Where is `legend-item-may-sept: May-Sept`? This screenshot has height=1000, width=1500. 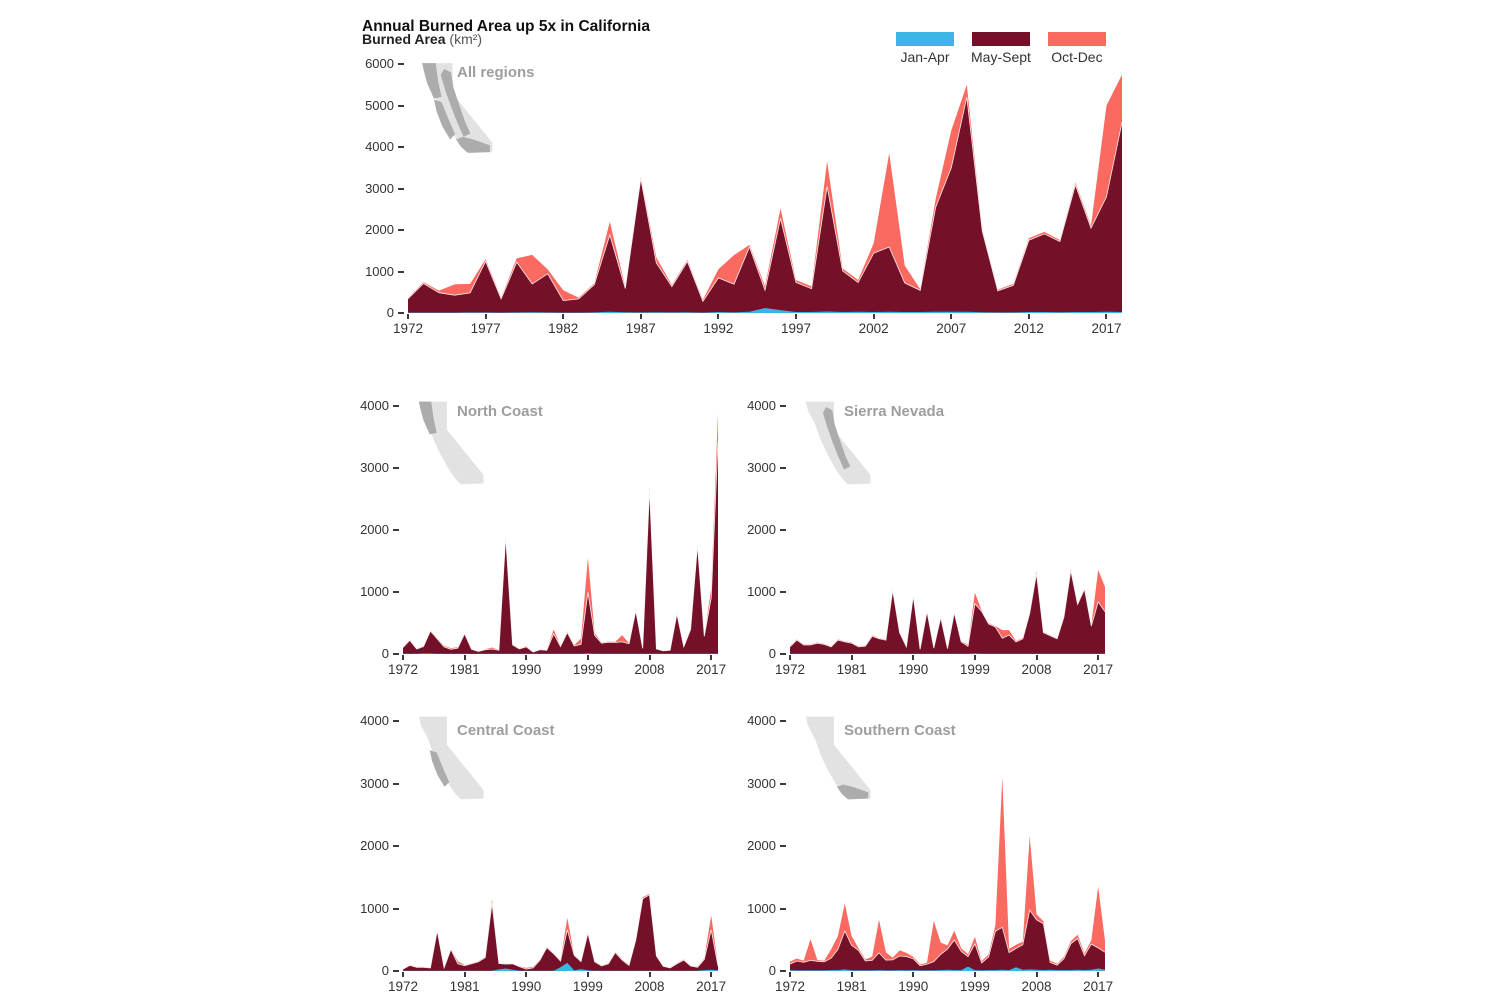 legend-item-may-sept: May-Sept is located at coordinates (1001, 48).